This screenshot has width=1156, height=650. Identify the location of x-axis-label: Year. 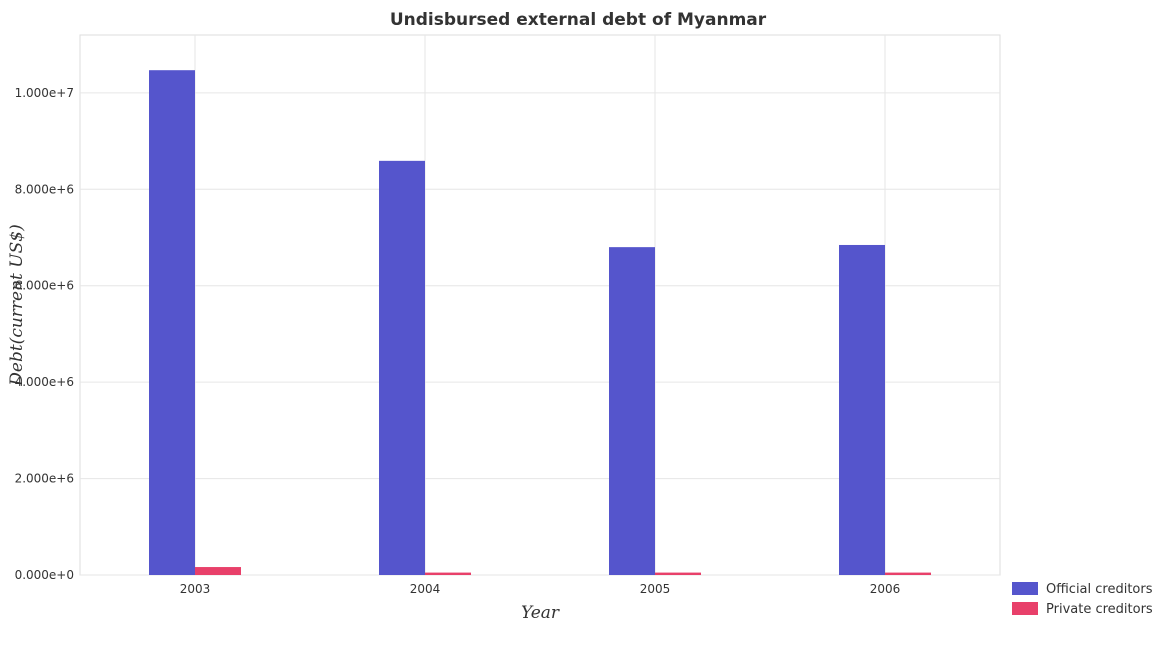
(540, 613).